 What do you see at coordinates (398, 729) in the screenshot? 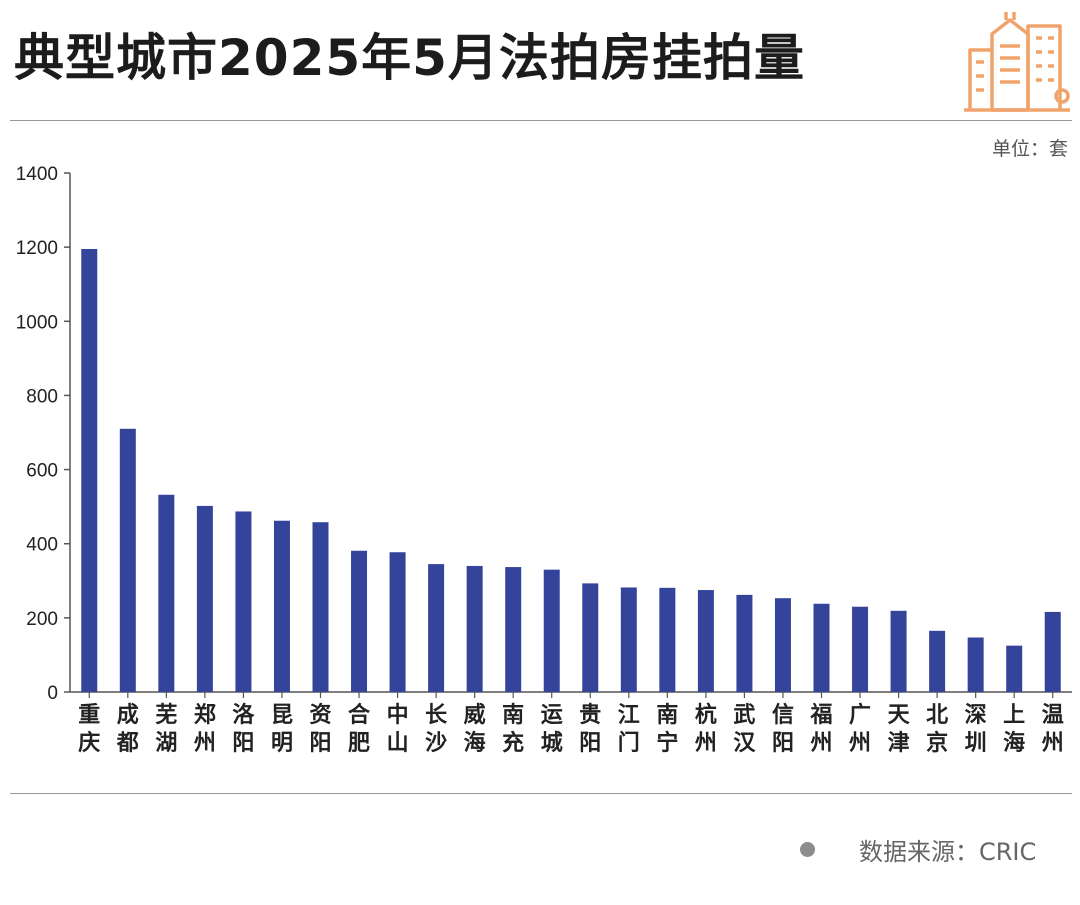
I see `x-tick-label: 中山` at bounding box center [398, 729].